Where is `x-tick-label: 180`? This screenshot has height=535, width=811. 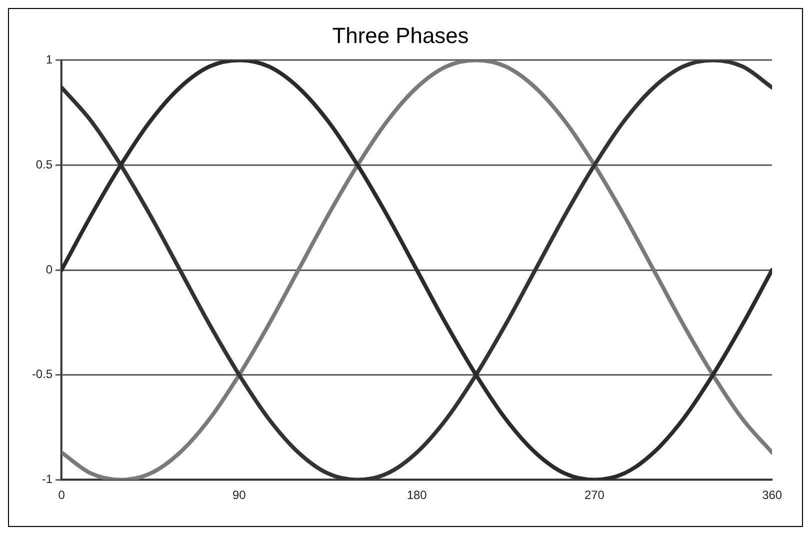
x-tick-label: 180 is located at coordinates (417, 495).